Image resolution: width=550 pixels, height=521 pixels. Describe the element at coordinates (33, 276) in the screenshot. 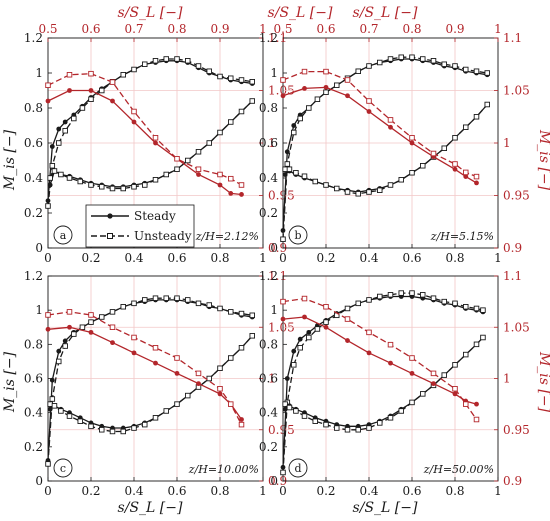

I see `y-tick-label: 1.2` at that location.